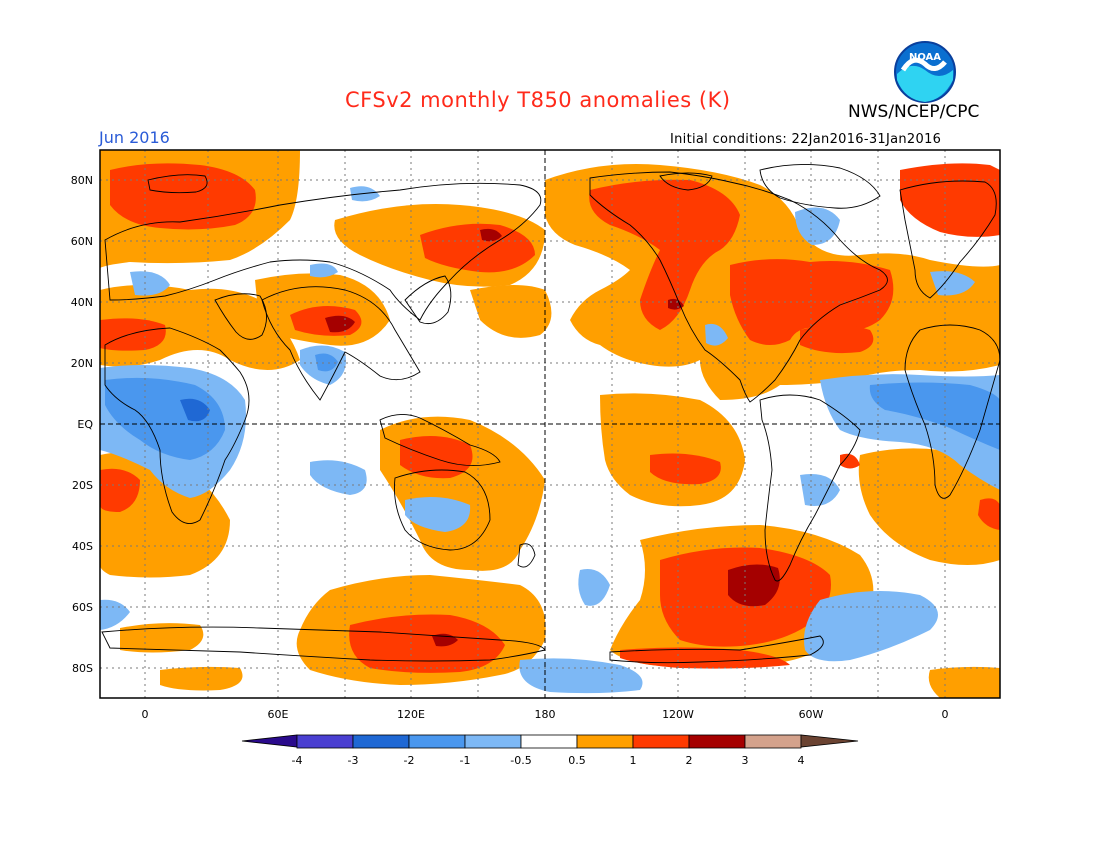 Image resolution: width=1100 pixels, height=850 pixels. Describe the element at coordinates (82, 546) in the screenshot. I see `lat-label: 40S` at that location.